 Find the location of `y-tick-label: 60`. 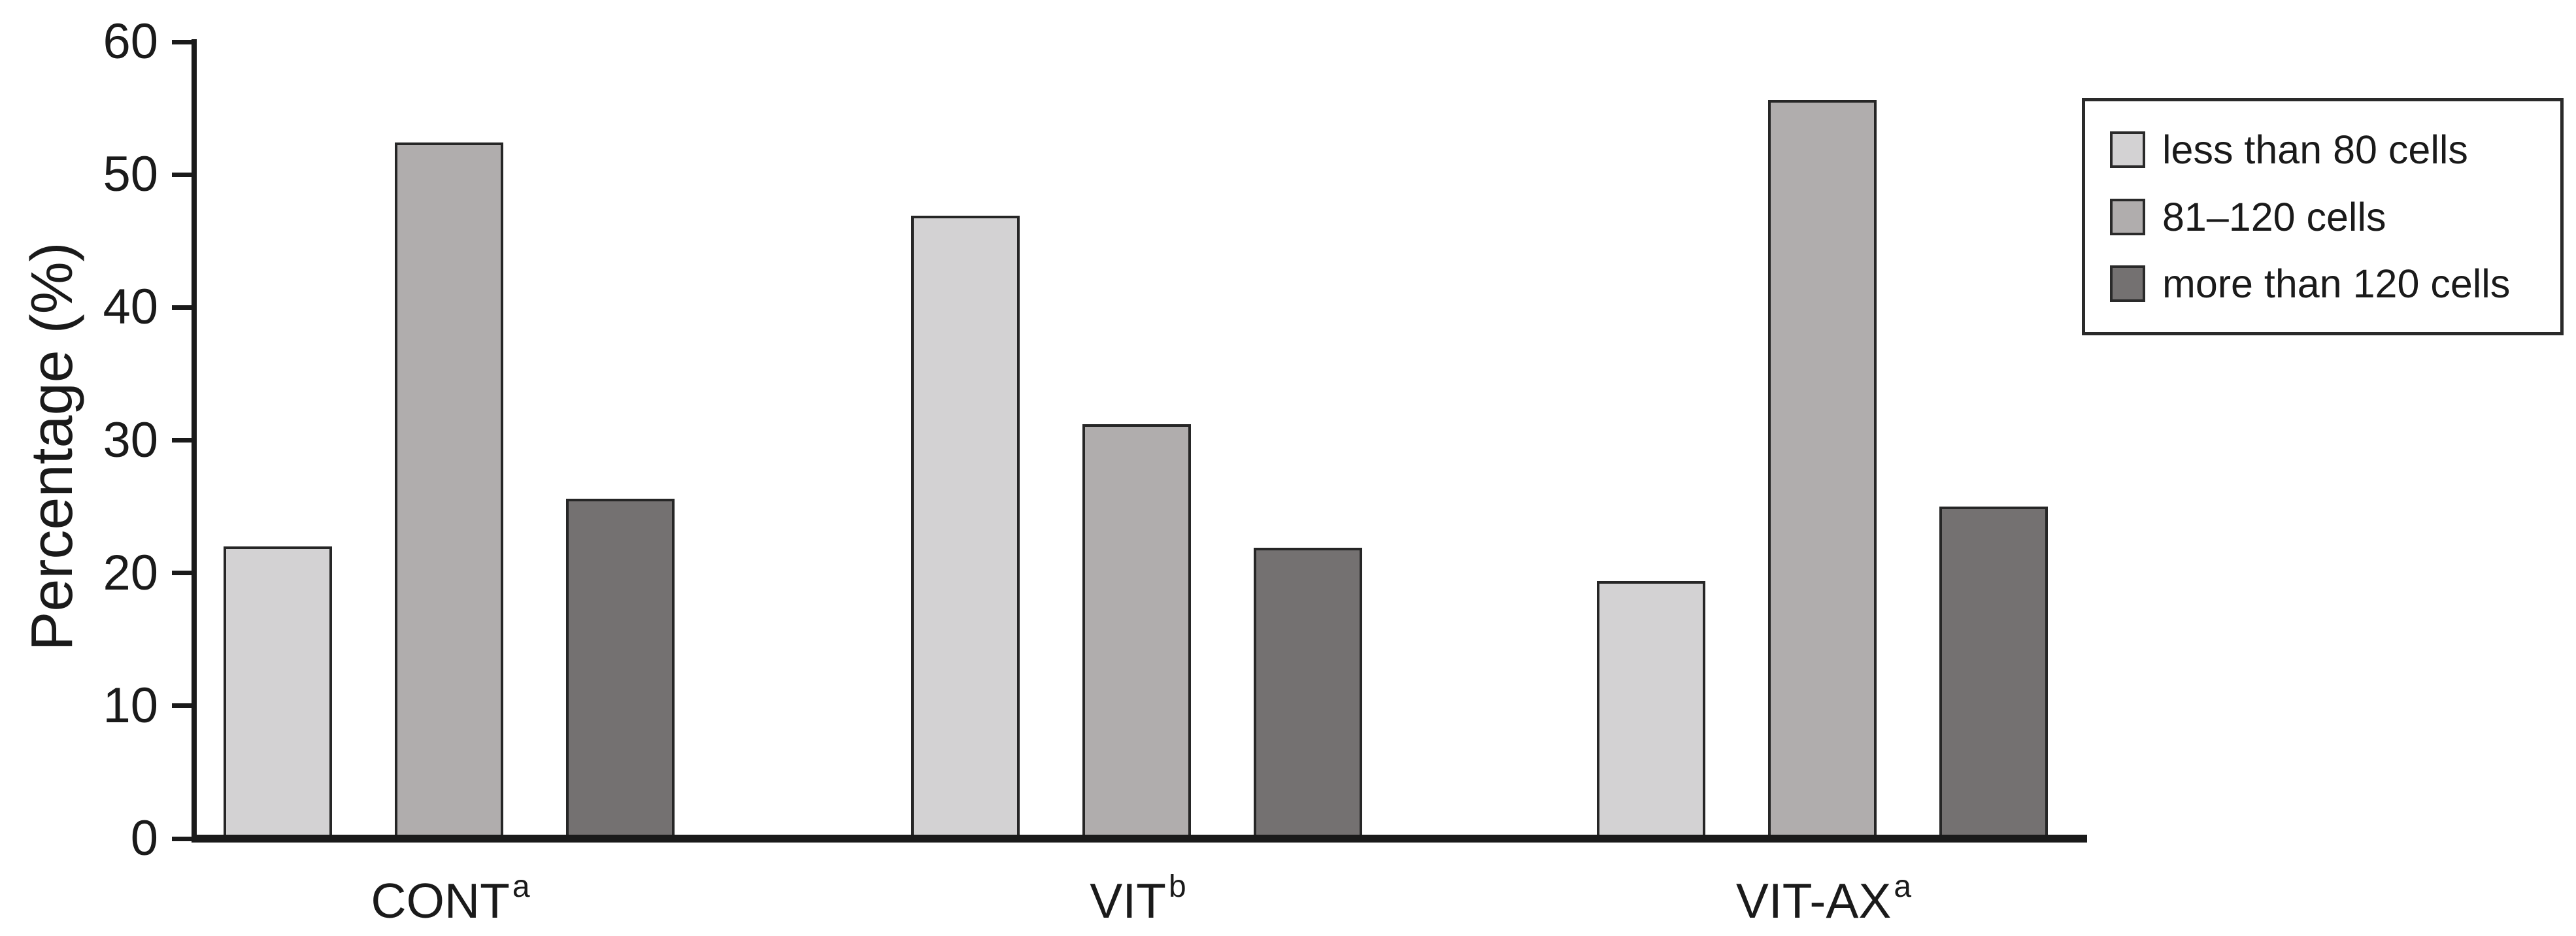

y-tick-label: 60 is located at coordinates (130, 41).